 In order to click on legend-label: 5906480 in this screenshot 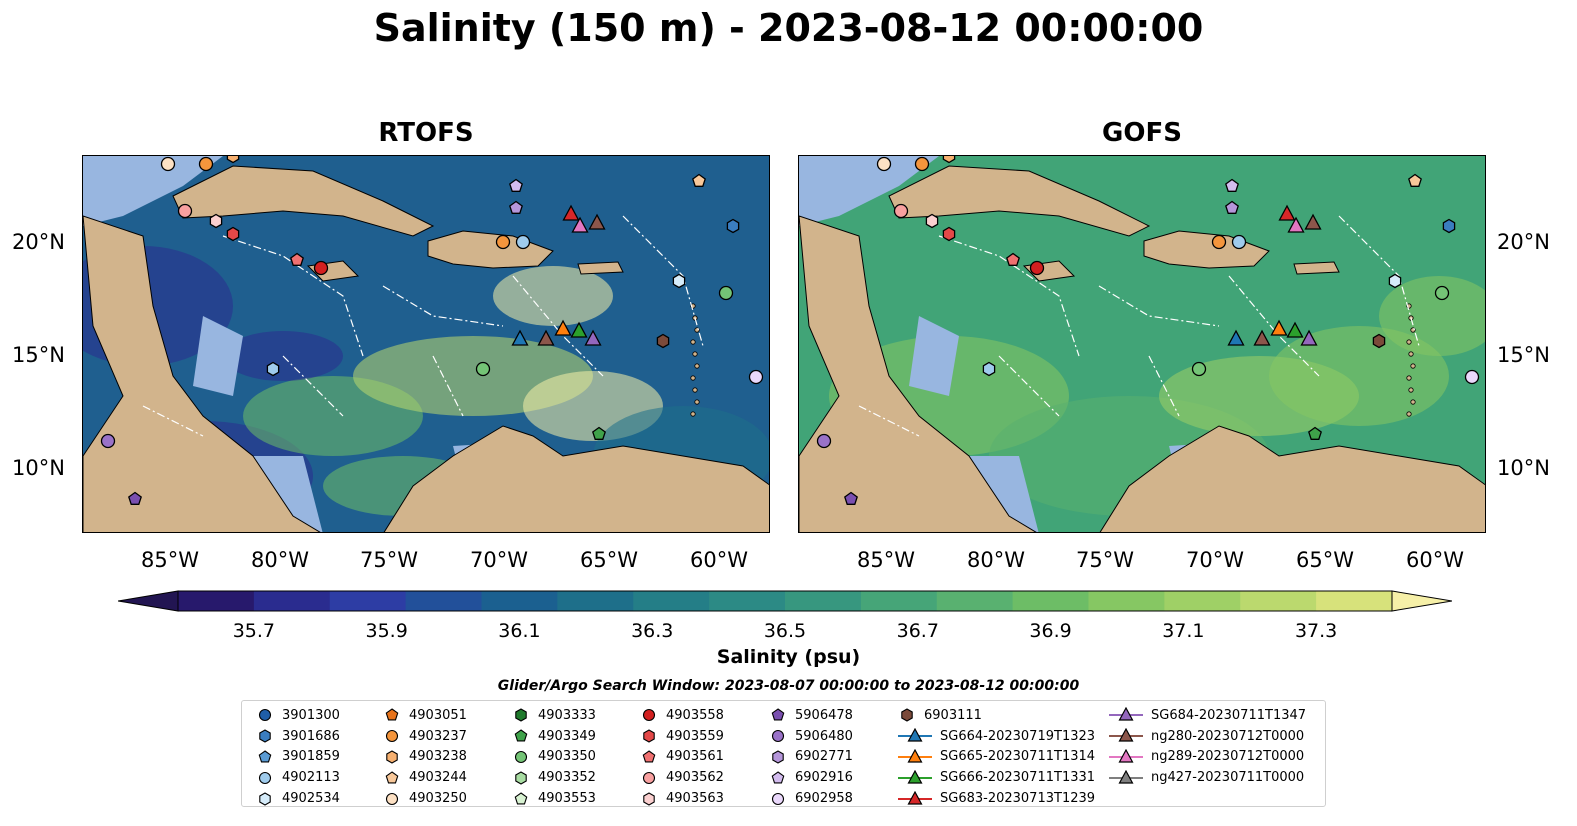, I will do `click(824, 736)`.